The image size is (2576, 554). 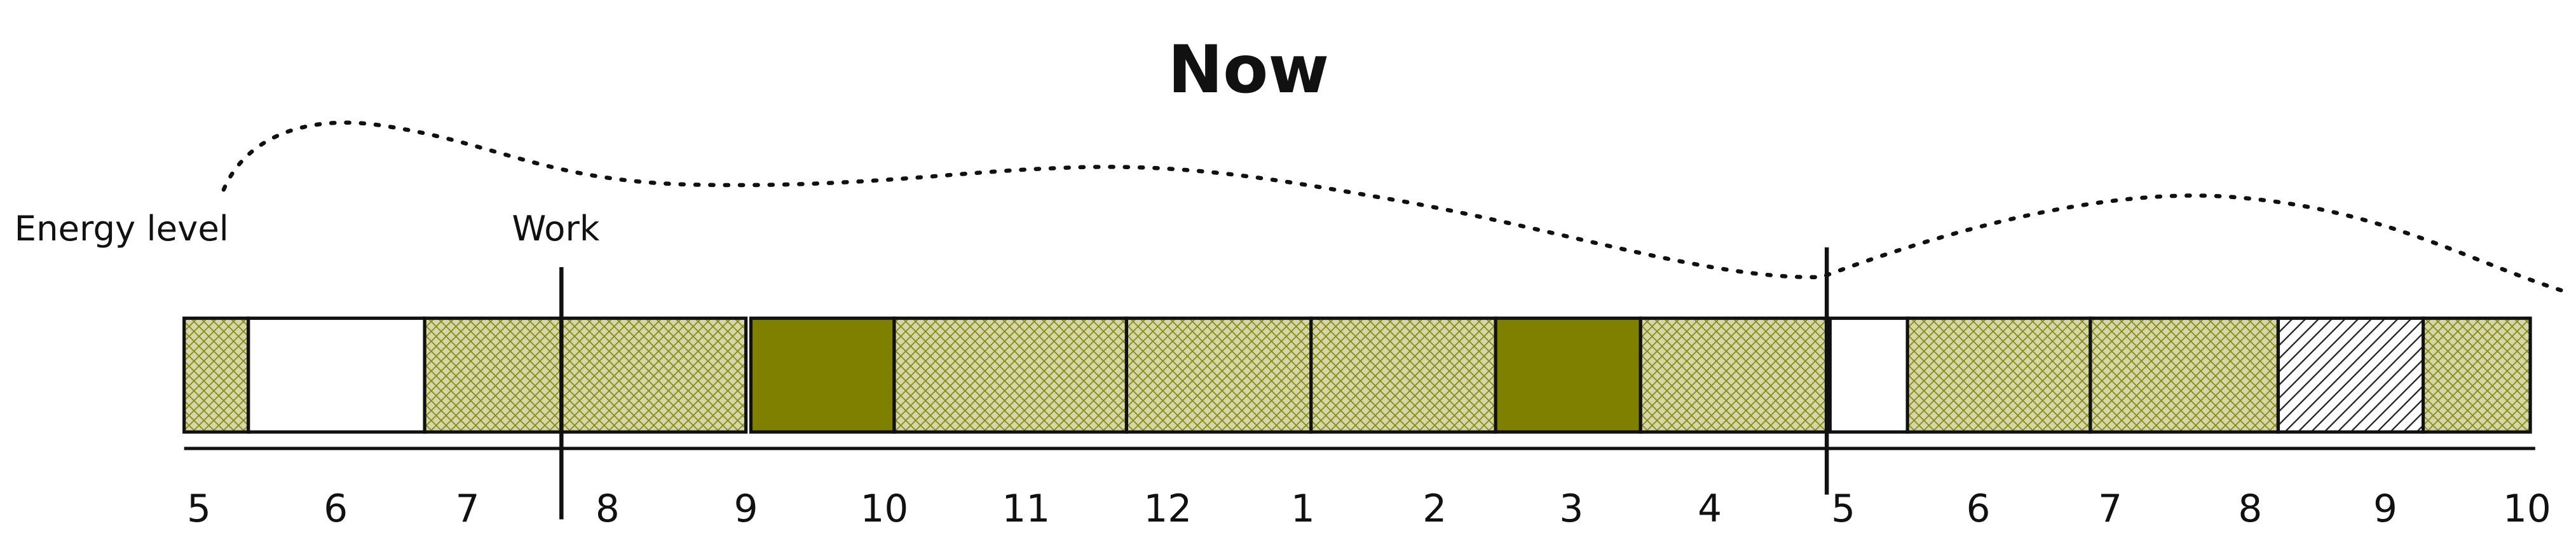 What do you see at coordinates (1248, 70) in the screenshot?
I see `title: Now` at bounding box center [1248, 70].